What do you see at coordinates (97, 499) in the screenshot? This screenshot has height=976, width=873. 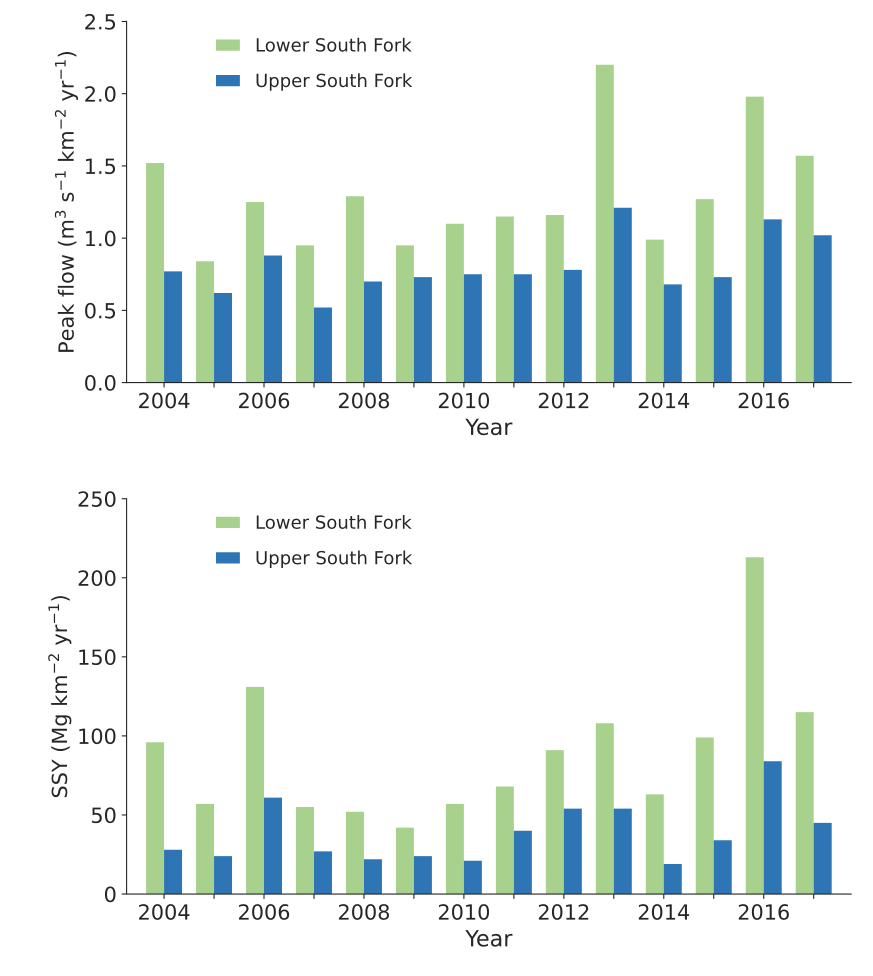 I see `y-tick-label: 250` at bounding box center [97, 499].